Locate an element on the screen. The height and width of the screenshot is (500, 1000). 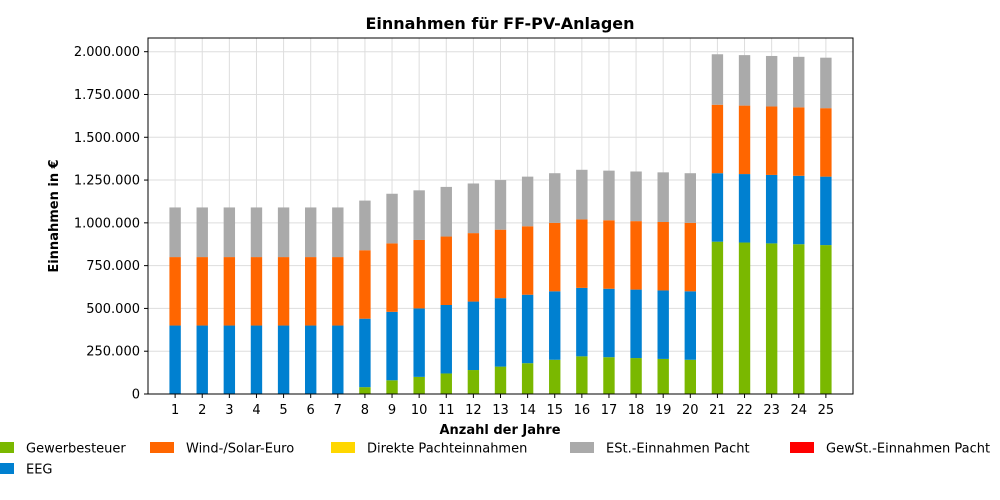
y-tick-label: 1.000.000 is located at coordinates (107, 223).